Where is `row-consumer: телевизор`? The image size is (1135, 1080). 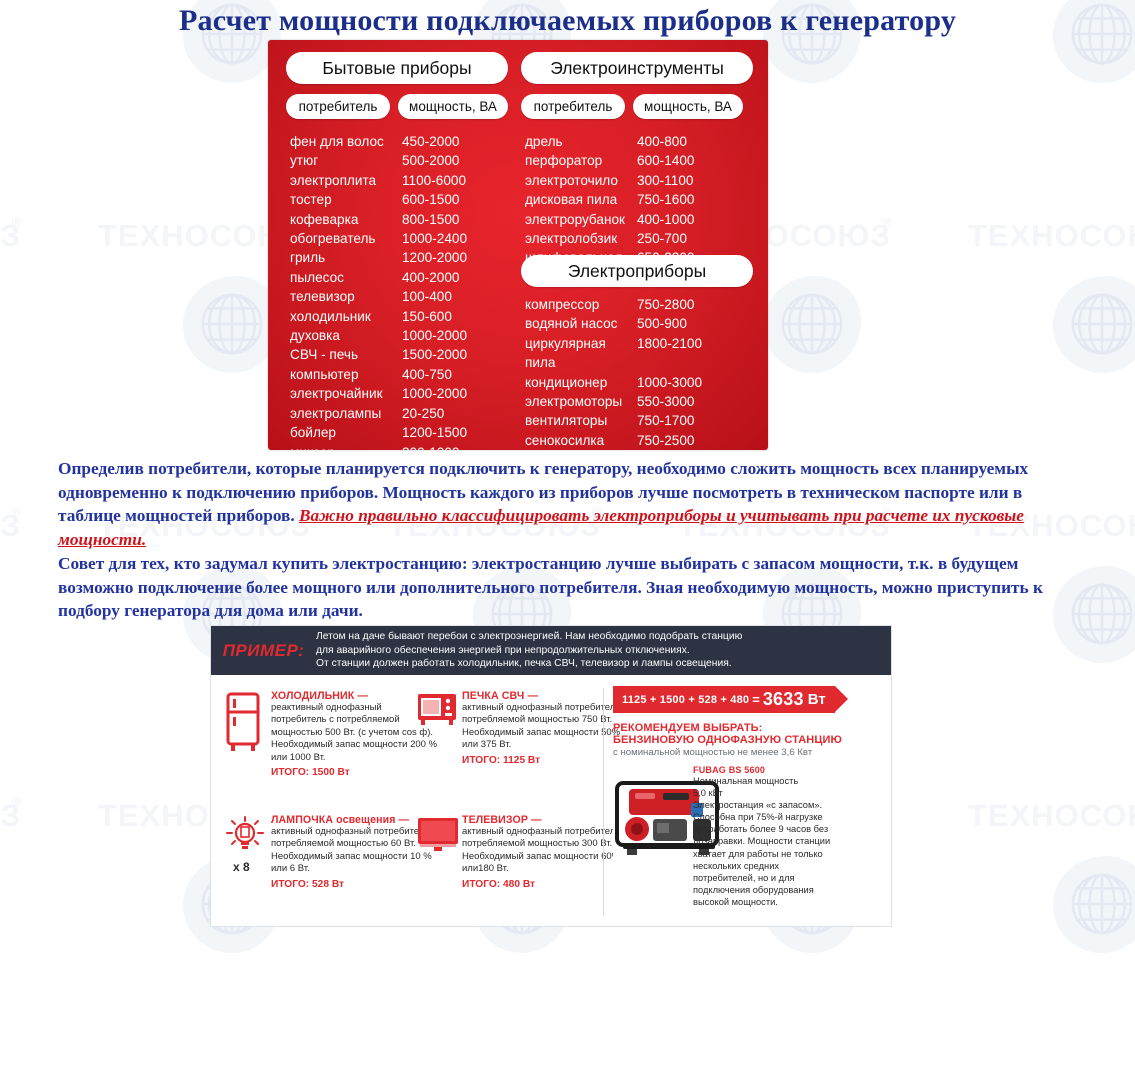
row-consumer: телевизор is located at coordinates (322, 297).